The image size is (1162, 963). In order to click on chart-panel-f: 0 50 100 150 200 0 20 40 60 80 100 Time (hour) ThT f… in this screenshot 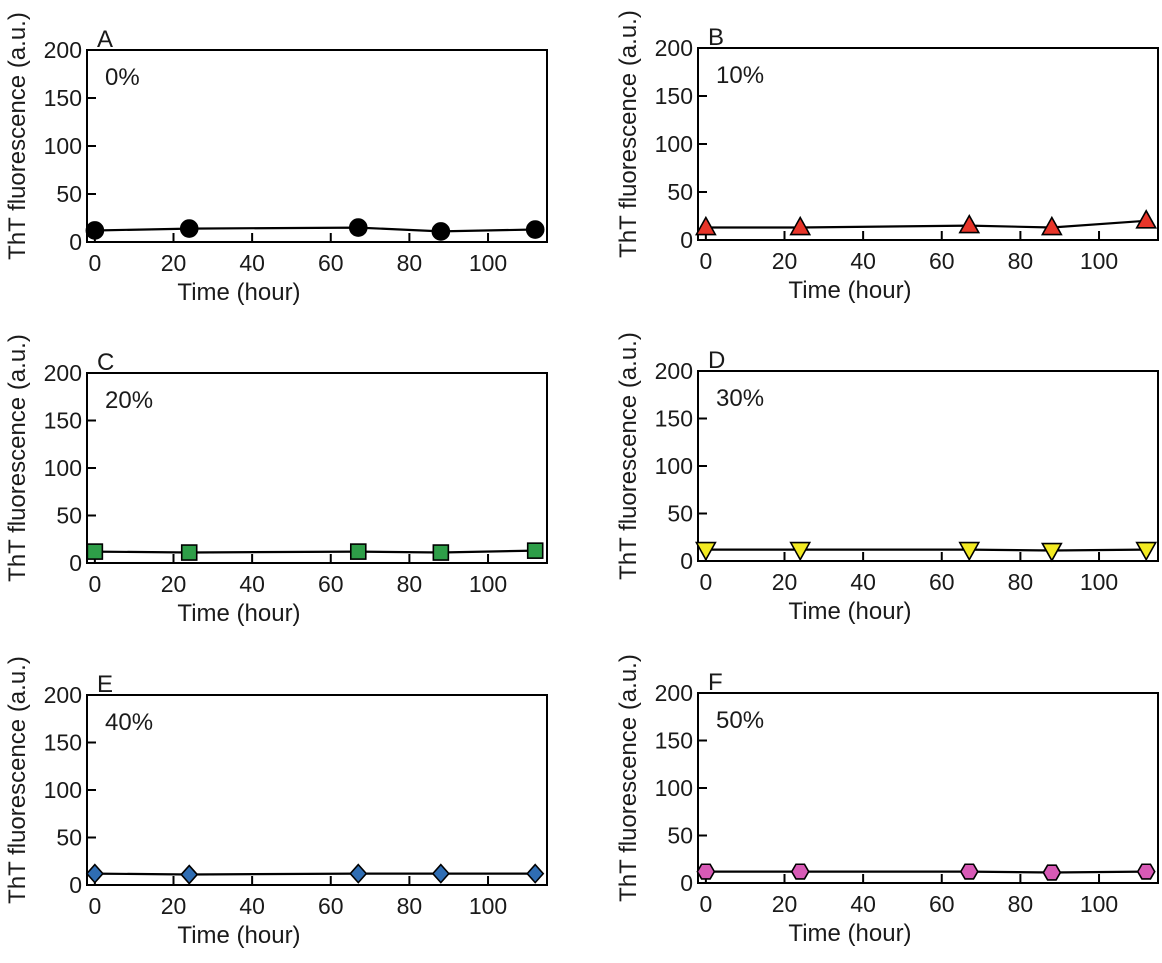, I will do `click(887, 800)`.